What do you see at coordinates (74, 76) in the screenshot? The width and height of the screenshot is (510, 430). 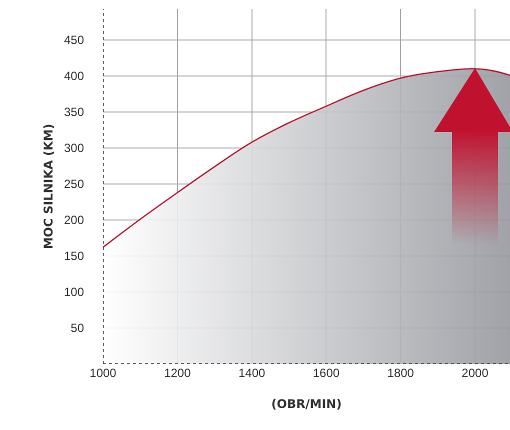 I see `y-tick-label: 400` at bounding box center [74, 76].